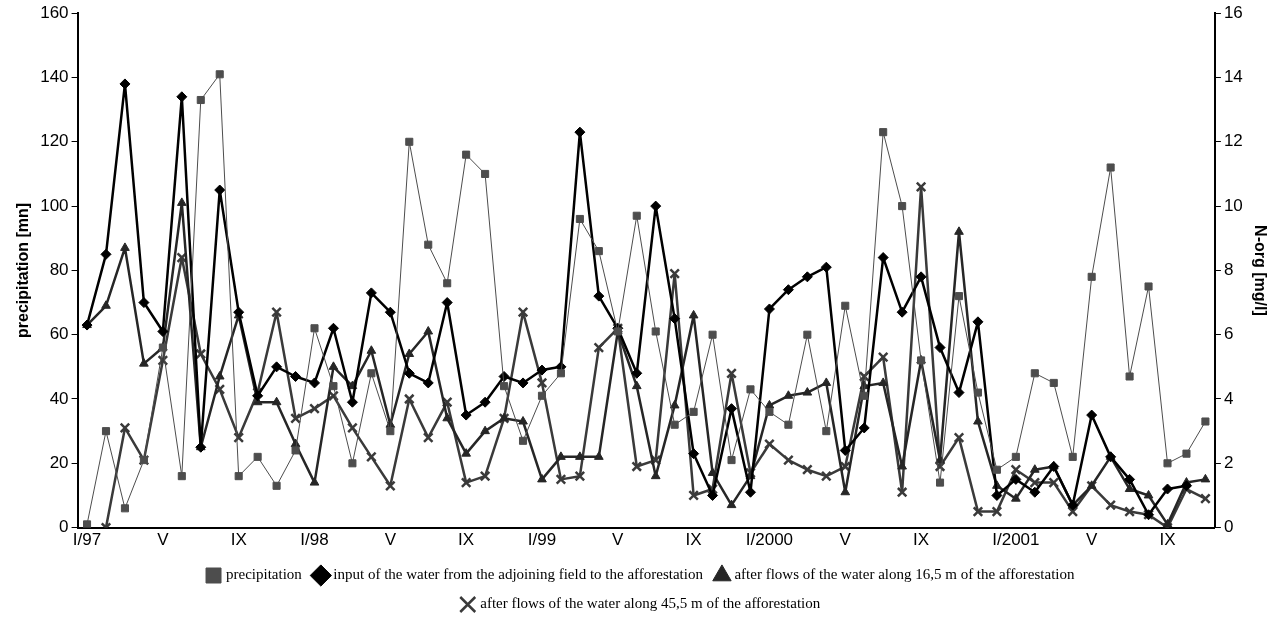  What do you see at coordinates (54, 77) in the screenshot?
I see `y-tick-label: 140` at bounding box center [54, 77].